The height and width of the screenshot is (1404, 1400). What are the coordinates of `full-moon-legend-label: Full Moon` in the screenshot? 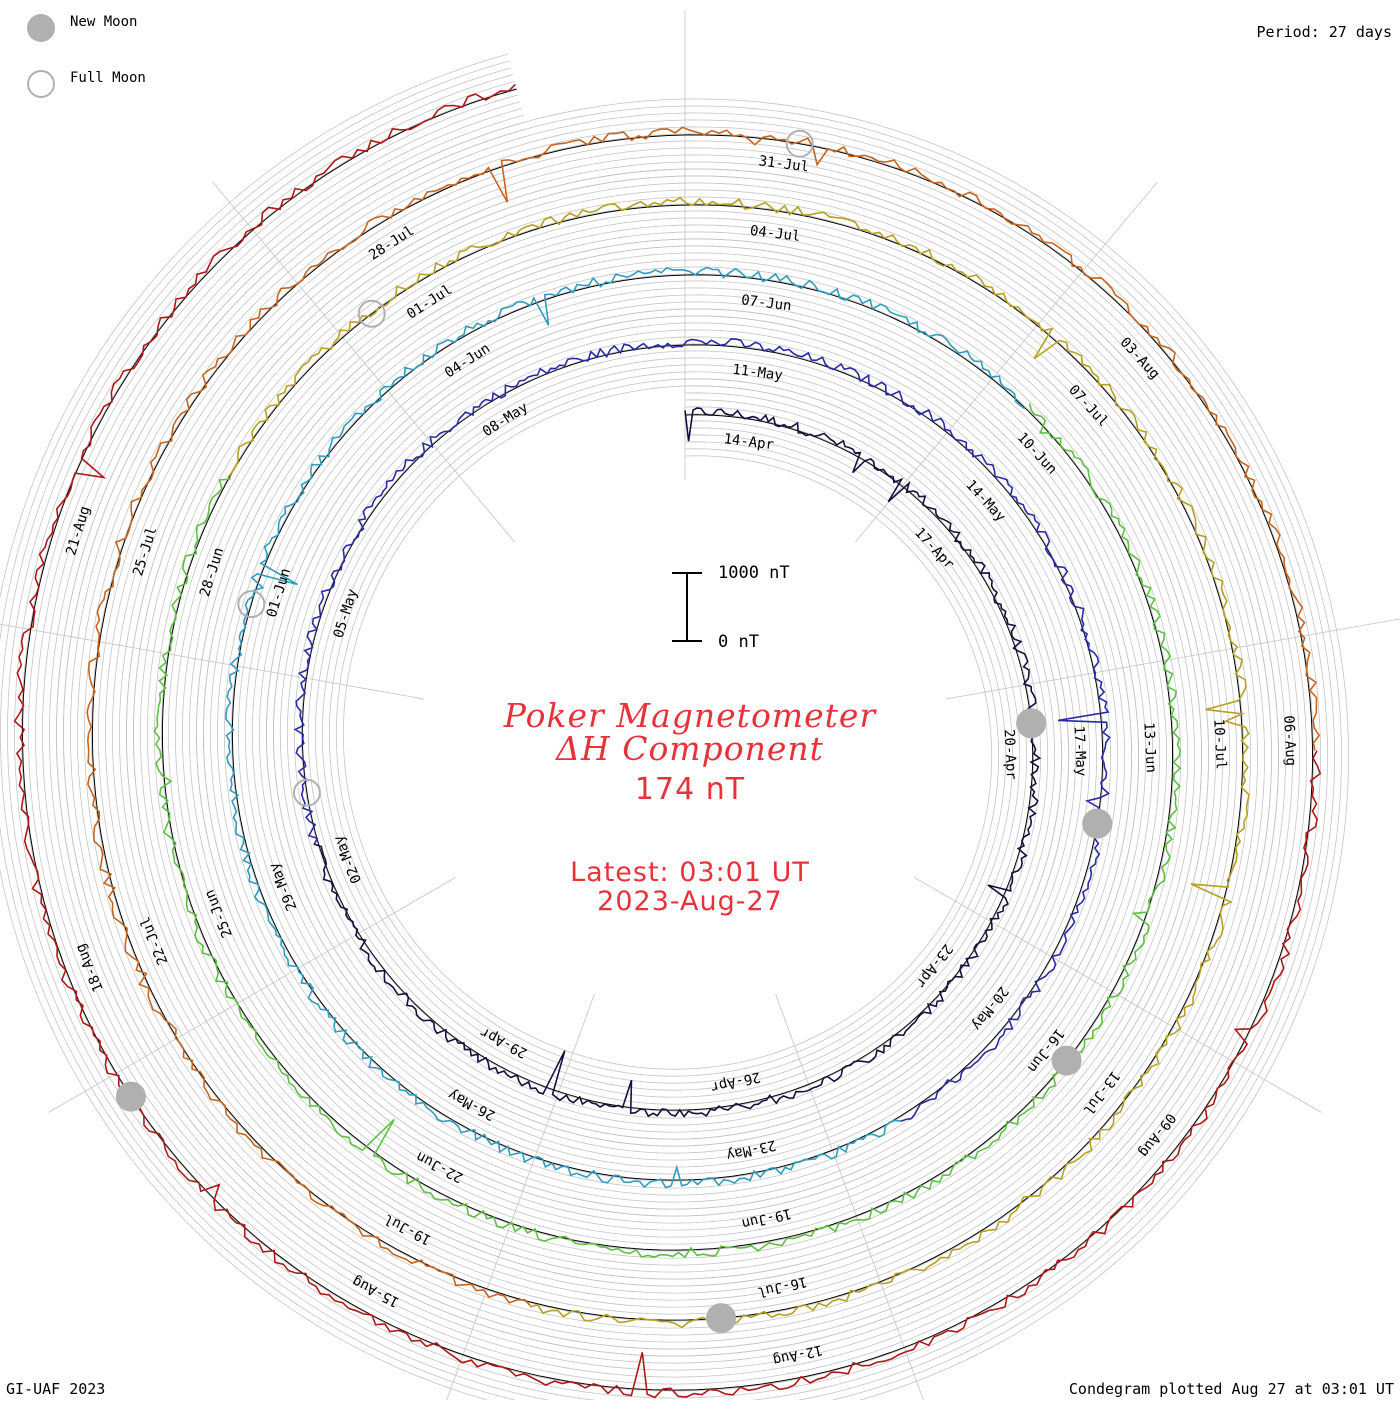 It's located at (108, 78).